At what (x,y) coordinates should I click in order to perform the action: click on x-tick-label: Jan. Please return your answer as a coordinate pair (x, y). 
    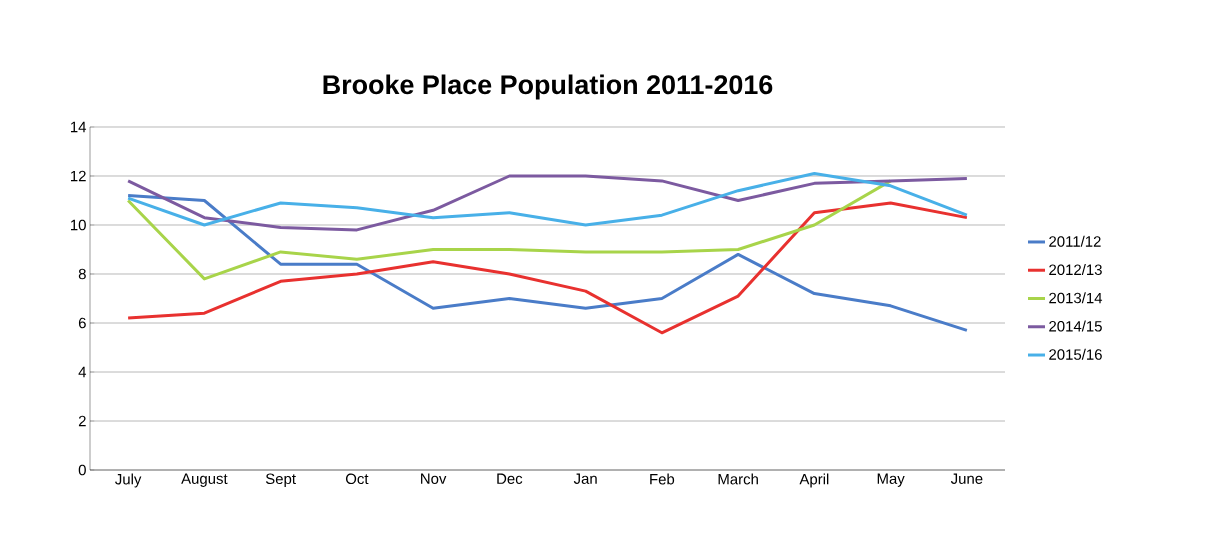
    Looking at the image, I should click on (585, 478).